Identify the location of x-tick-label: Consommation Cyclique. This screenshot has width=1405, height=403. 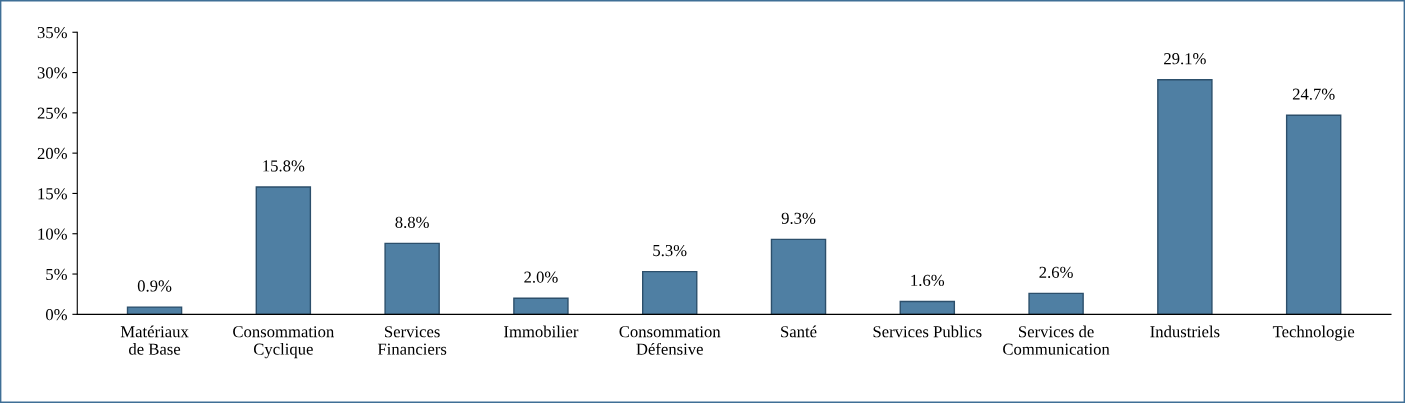
(284, 342).